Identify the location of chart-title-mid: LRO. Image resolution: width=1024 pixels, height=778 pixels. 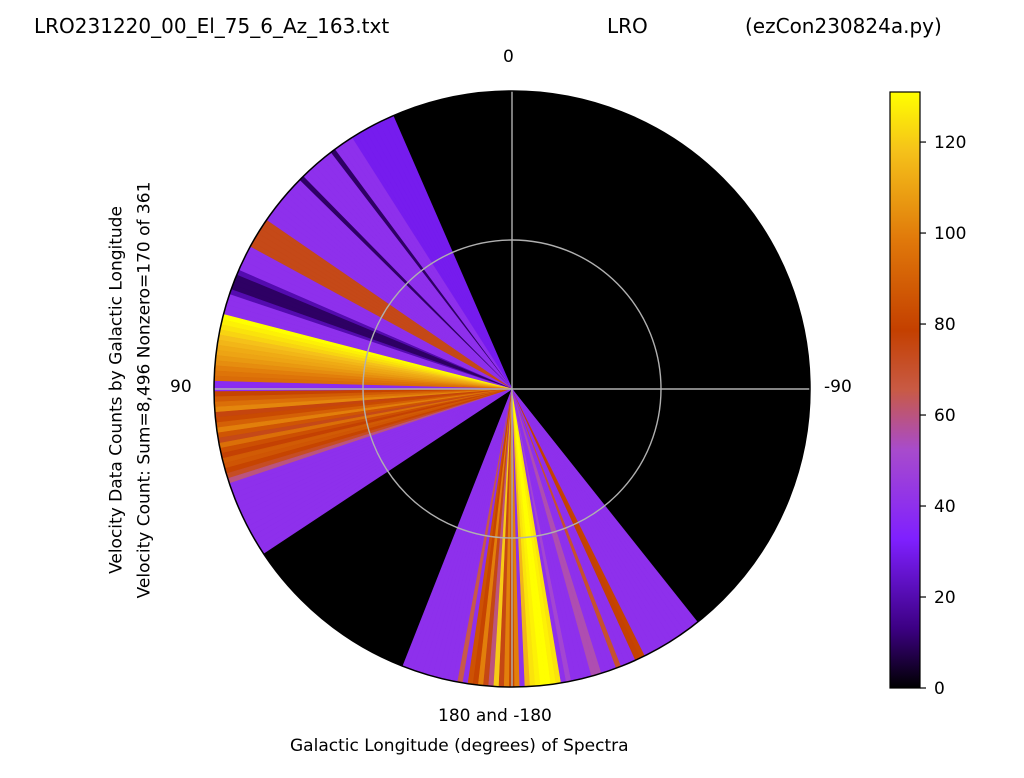
(627, 26).